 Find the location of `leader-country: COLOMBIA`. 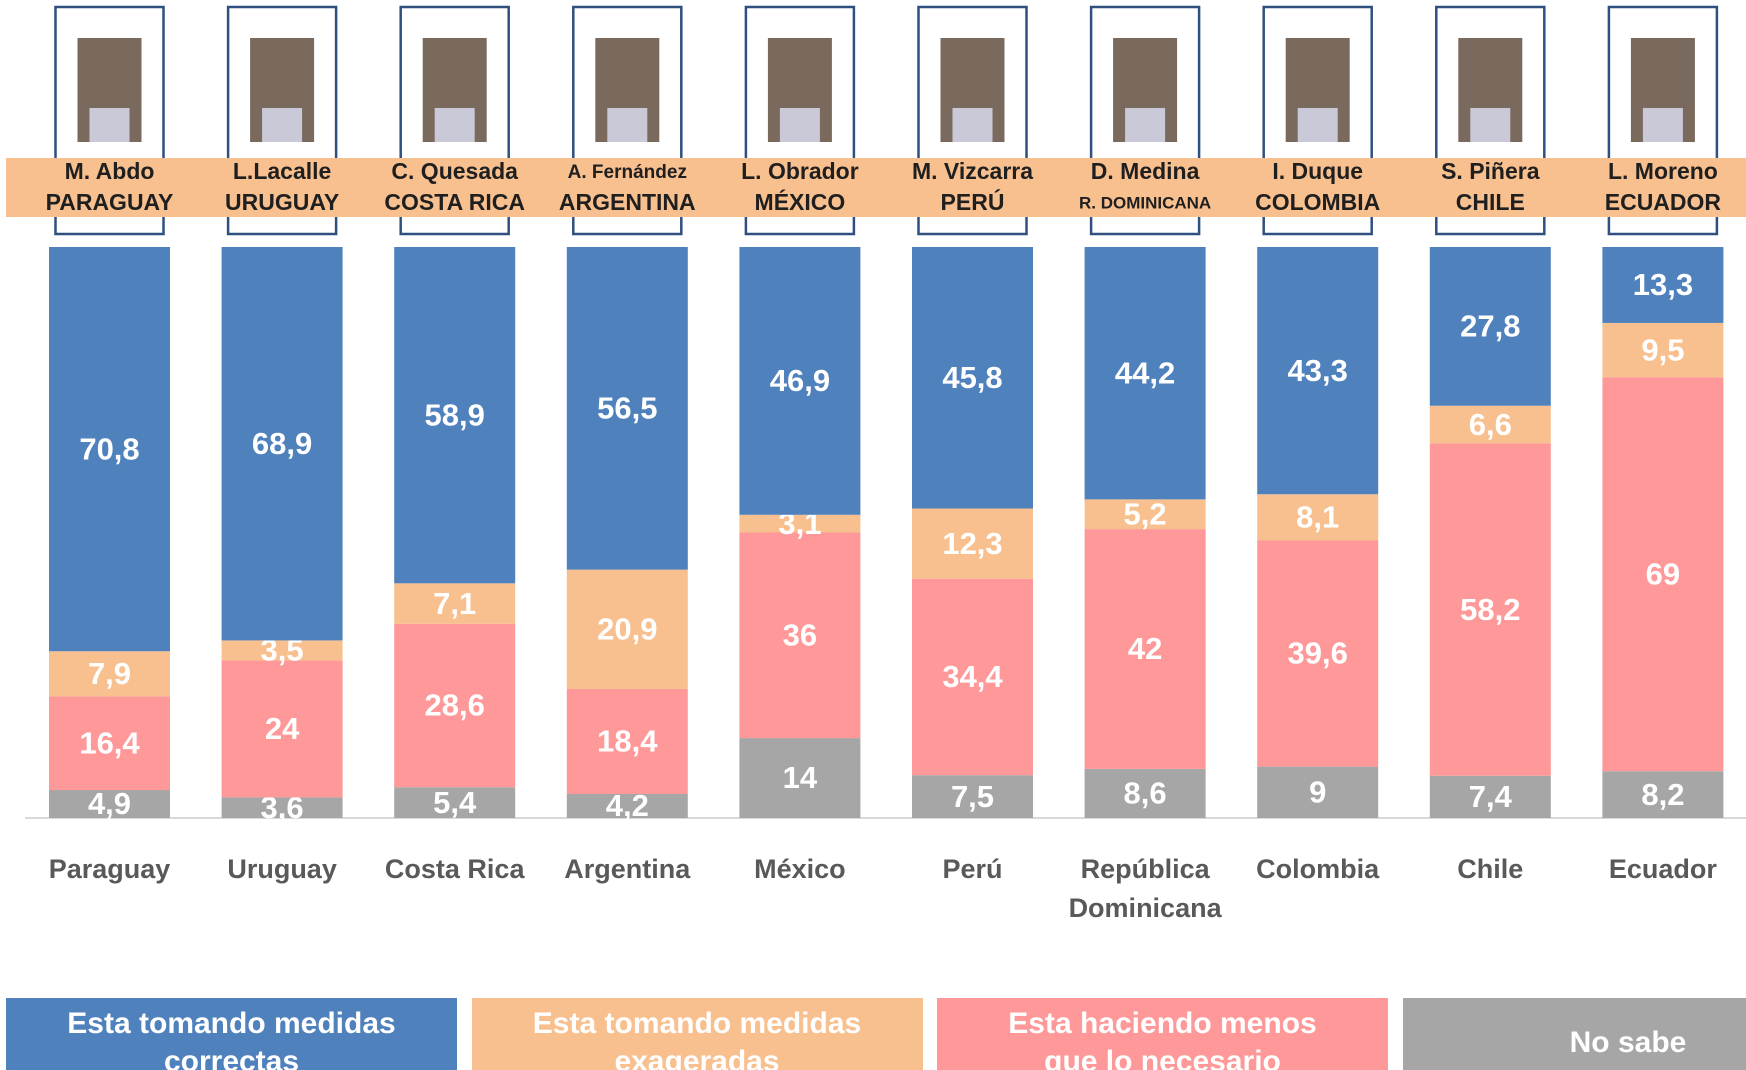

leader-country: COLOMBIA is located at coordinates (1317, 202).